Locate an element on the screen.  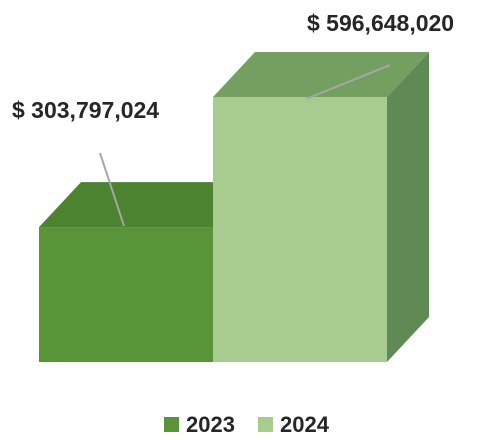
data-label-2023: $ 303,797,024 is located at coordinates (85, 110).